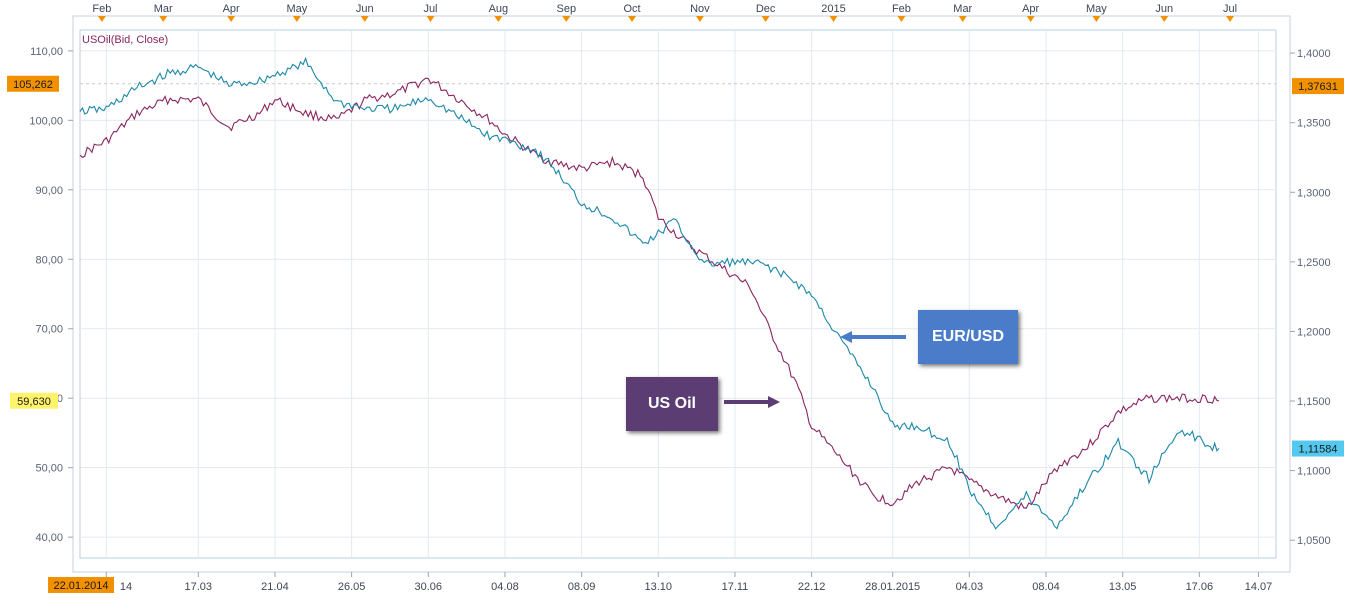 The width and height of the screenshot is (1349, 603). I want to click on top-month-label: Oct, so click(631, 9).